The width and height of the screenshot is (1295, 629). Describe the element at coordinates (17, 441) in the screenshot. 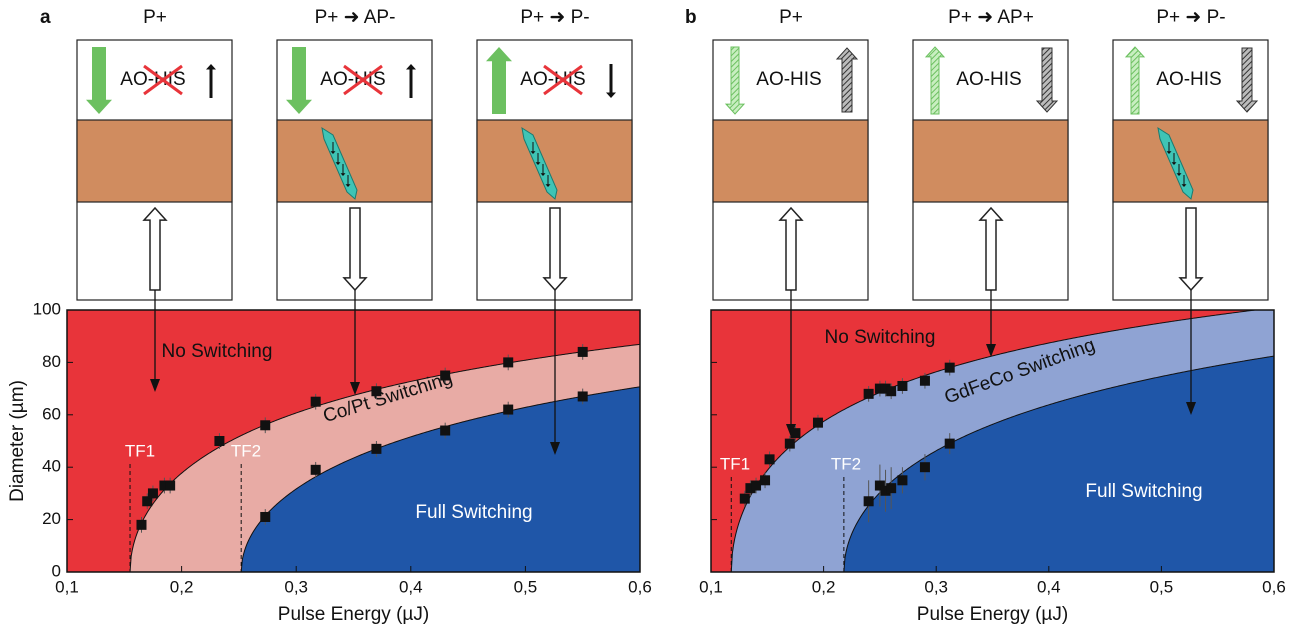

I see `y-axis-label: Diameter (µm)` at that location.